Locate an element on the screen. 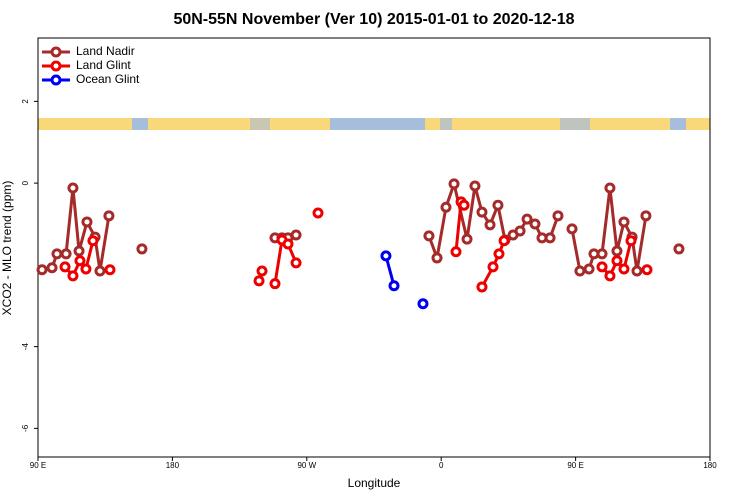 Image resolution: width=750 pixels, height=500 pixels. y-tick-label: -6 is located at coordinates (25, 428).